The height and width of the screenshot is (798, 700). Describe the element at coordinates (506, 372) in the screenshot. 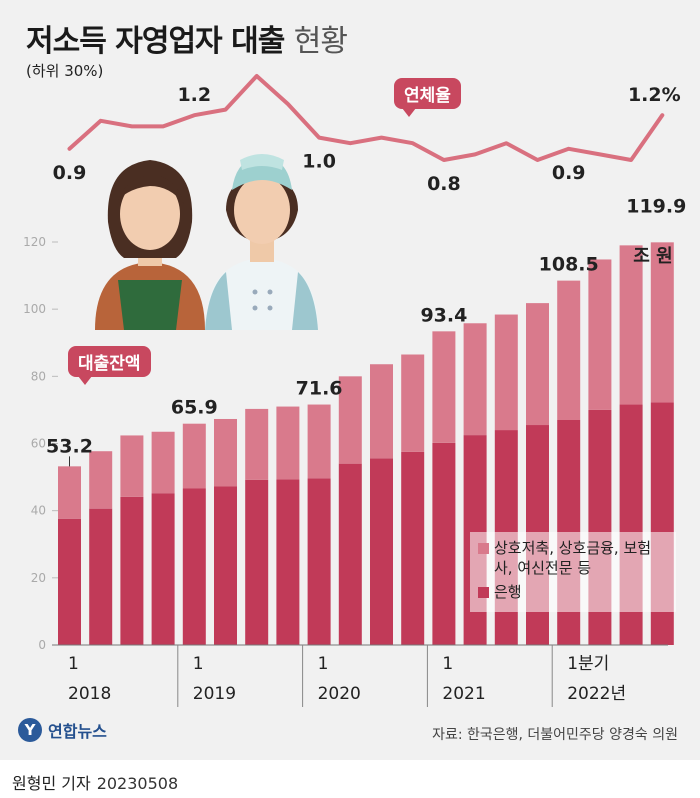

I see `bar-nonbank-2021Q3` at that location.